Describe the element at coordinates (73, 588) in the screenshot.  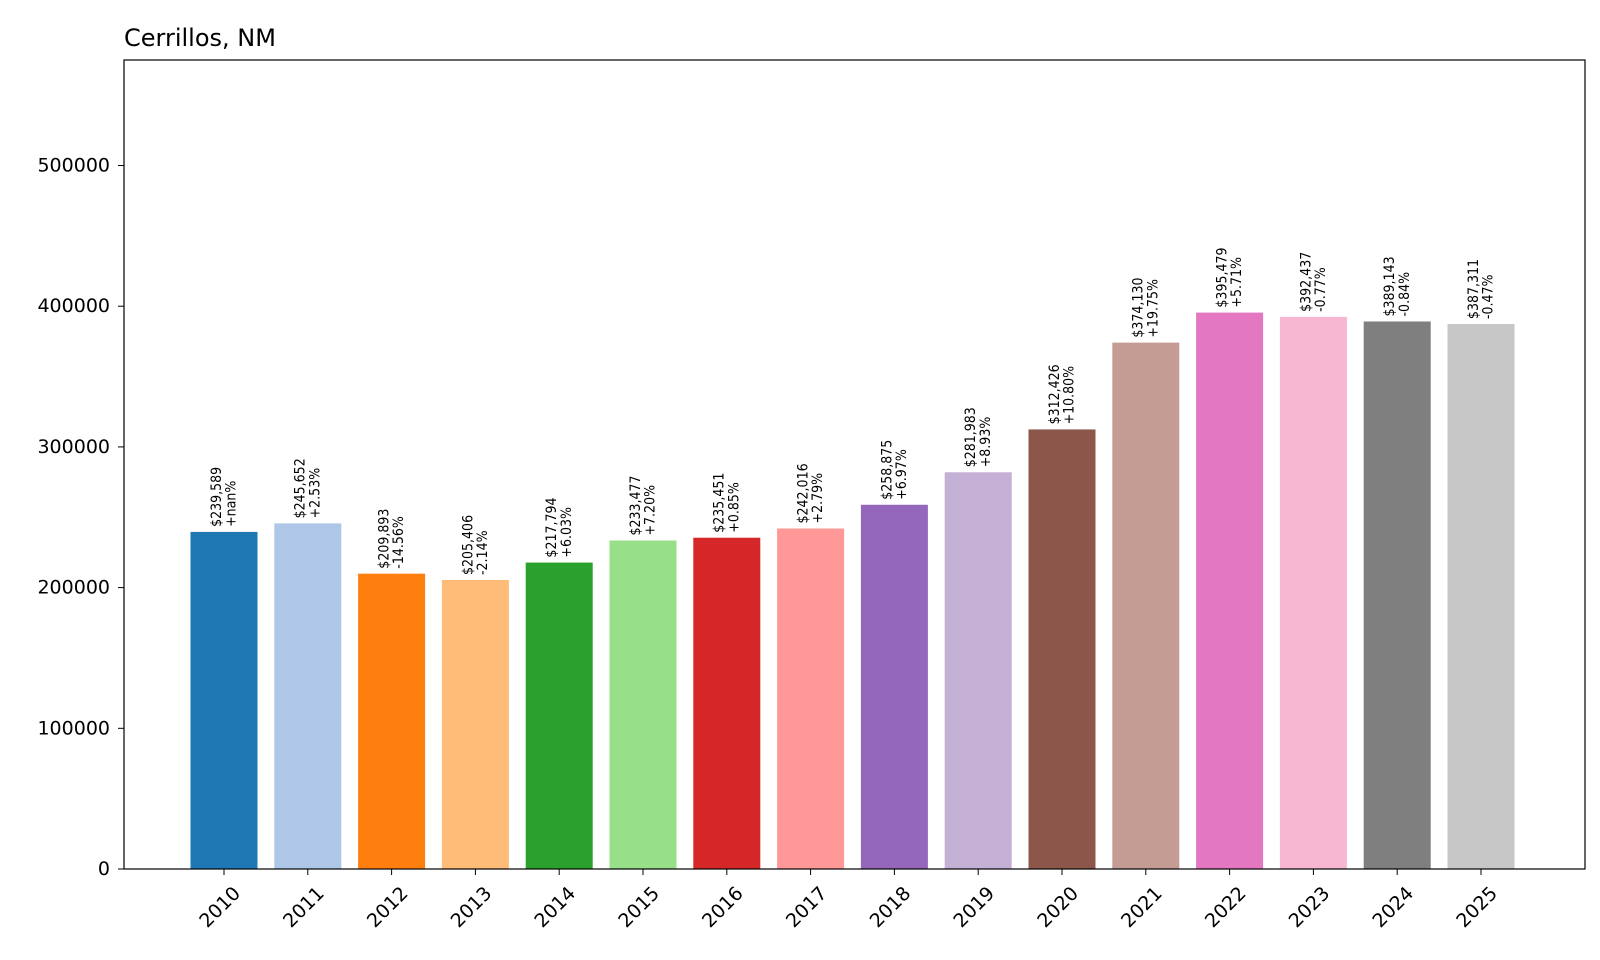
I see `y-tick-label-200000: 200000` at that location.